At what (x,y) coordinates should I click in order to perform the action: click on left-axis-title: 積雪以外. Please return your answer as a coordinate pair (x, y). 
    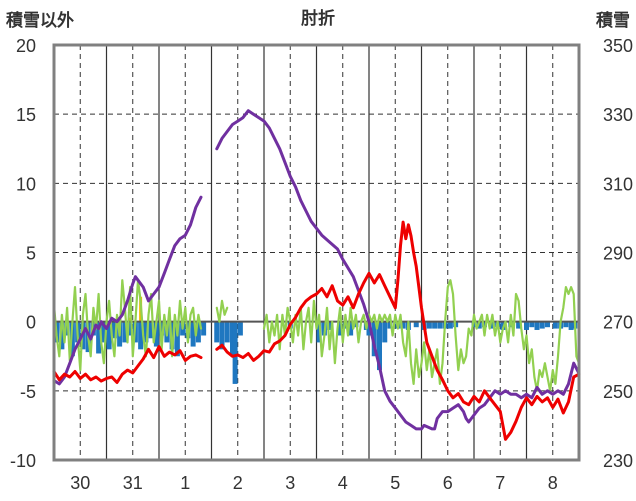
    Looking at the image, I should click on (40, 20).